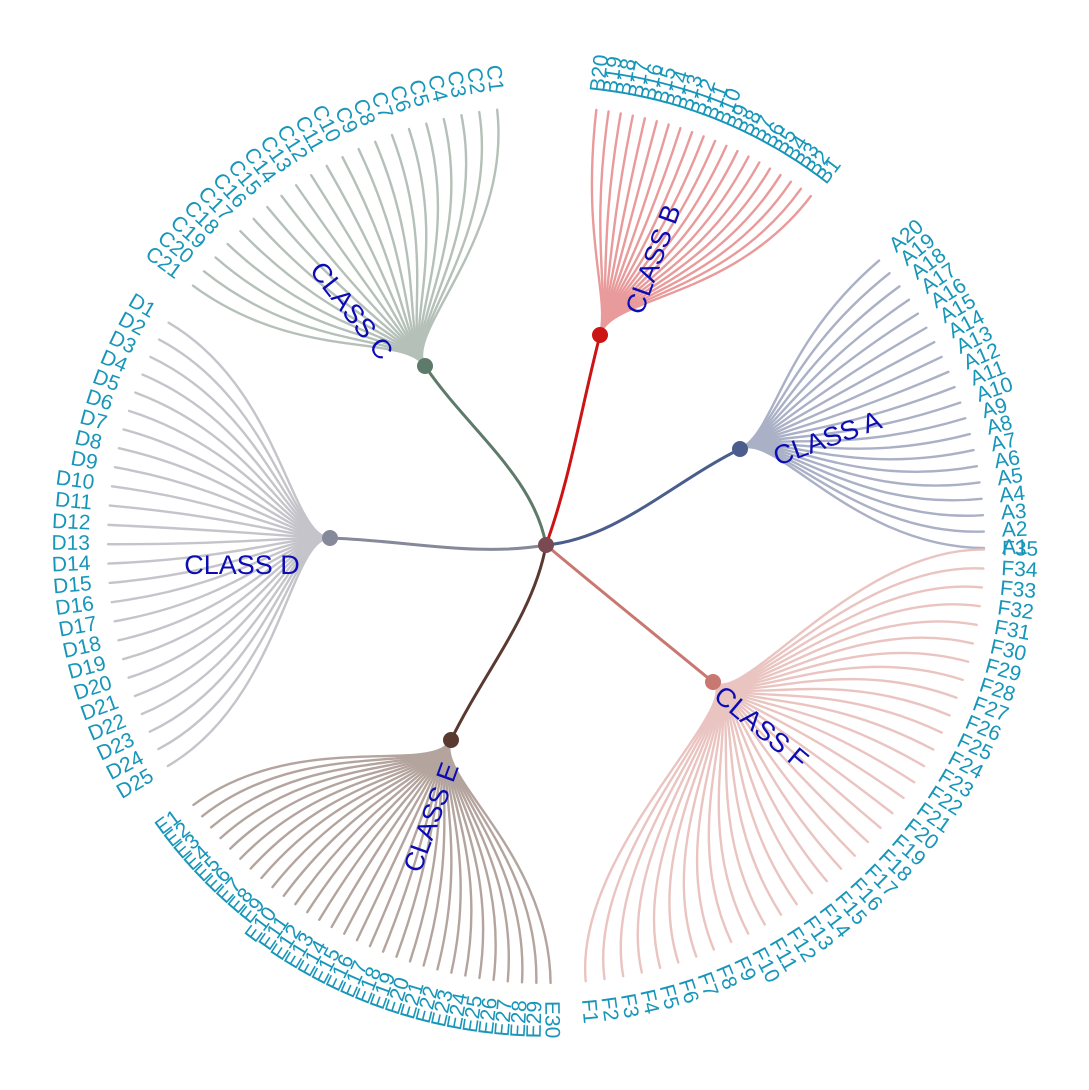 This screenshot has height=1090, width=1089. I want to click on leaf-label-e30: E30, so click(551, 1020).